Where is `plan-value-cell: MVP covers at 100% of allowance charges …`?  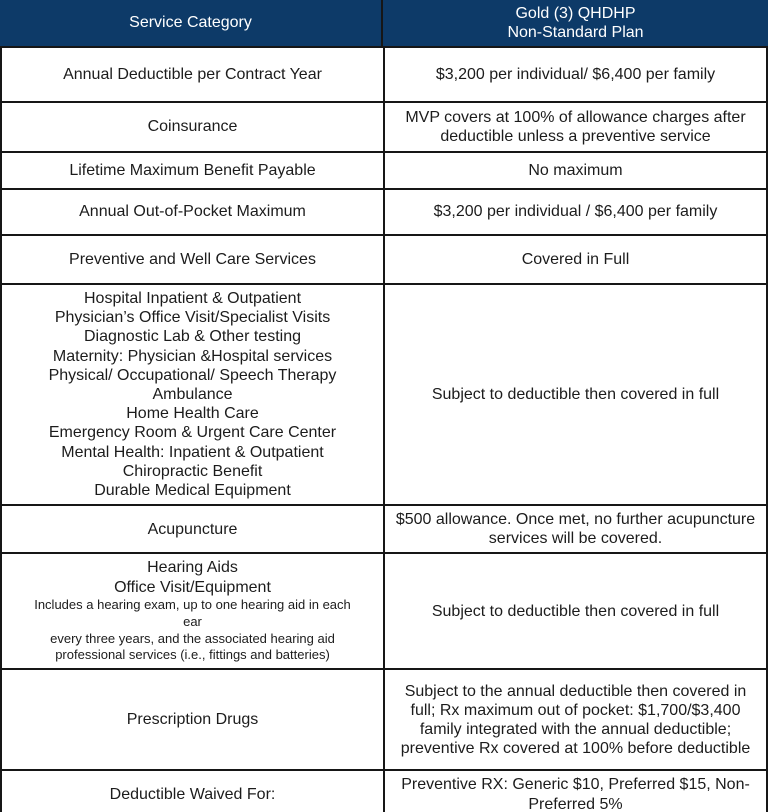
plan-value-cell: MVP covers at 100% of allowance charges … is located at coordinates (575, 127).